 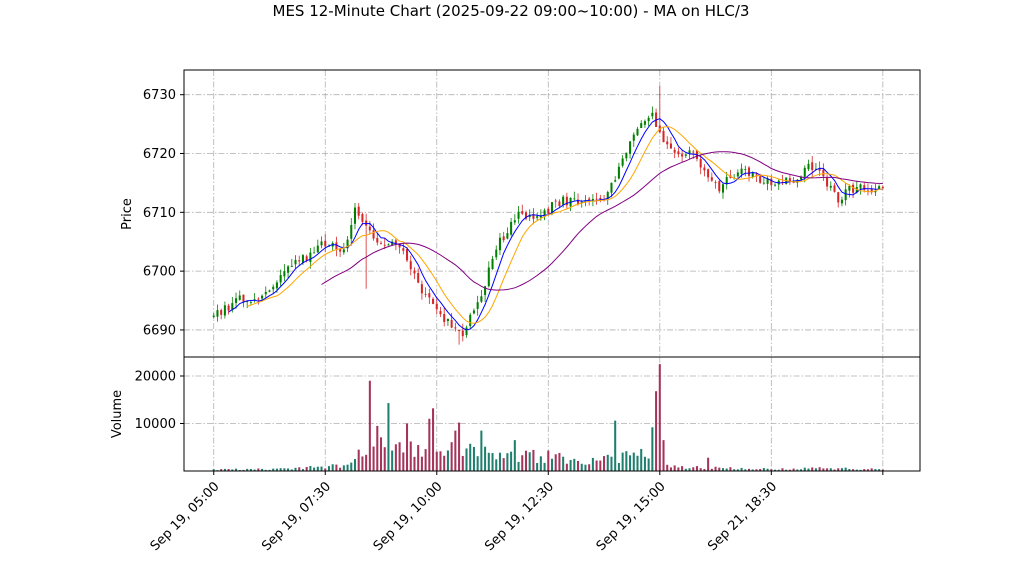 I want to click on x-tick-label: Sep 19, 05:00, so click(x=185, y=516).